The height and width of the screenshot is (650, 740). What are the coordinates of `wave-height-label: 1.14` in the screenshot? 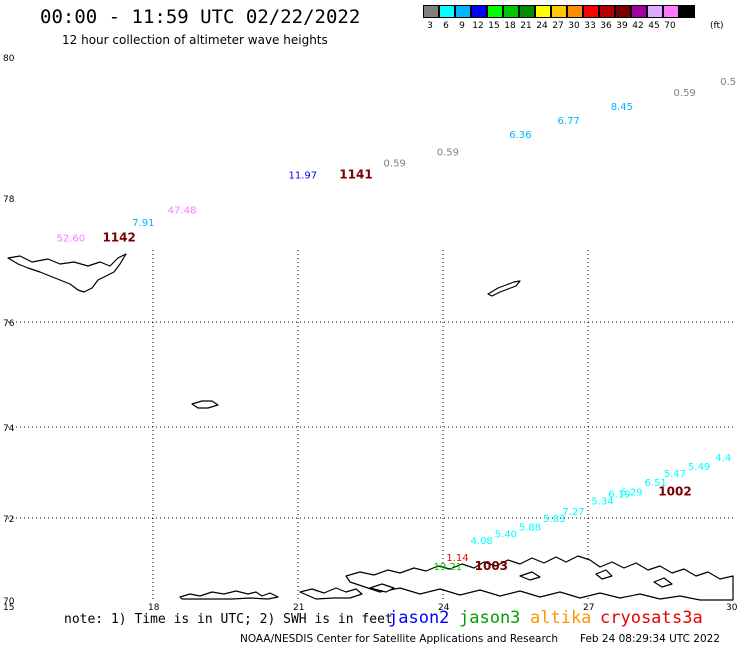 It's located at (457, 558).